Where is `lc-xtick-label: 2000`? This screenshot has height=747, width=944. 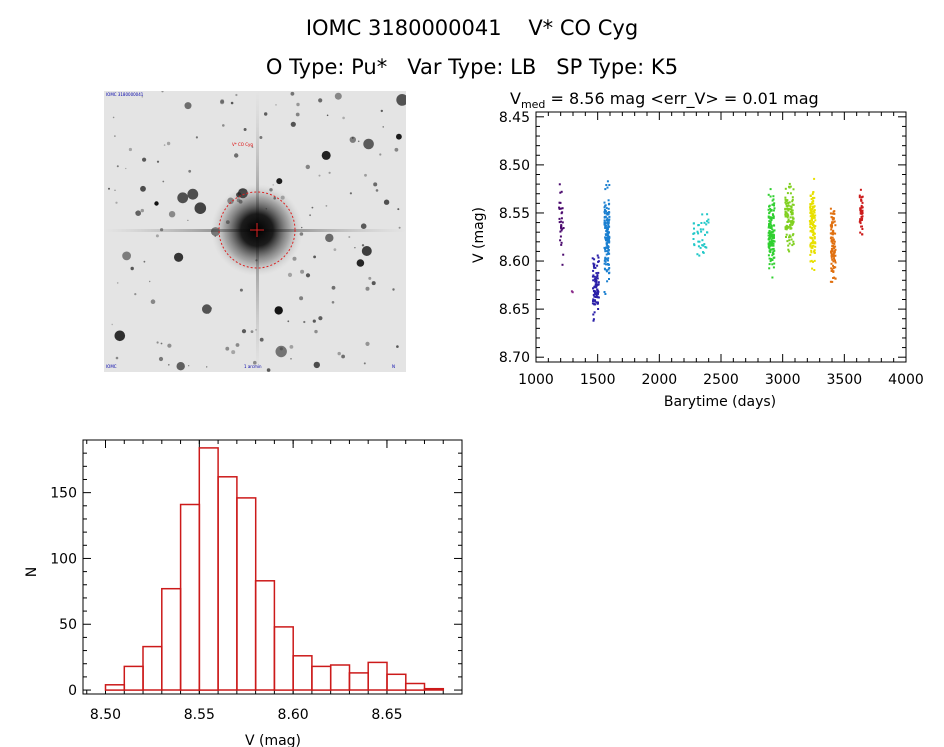 lc-xtick-label: 2000 is located at coordinates (660, 380).